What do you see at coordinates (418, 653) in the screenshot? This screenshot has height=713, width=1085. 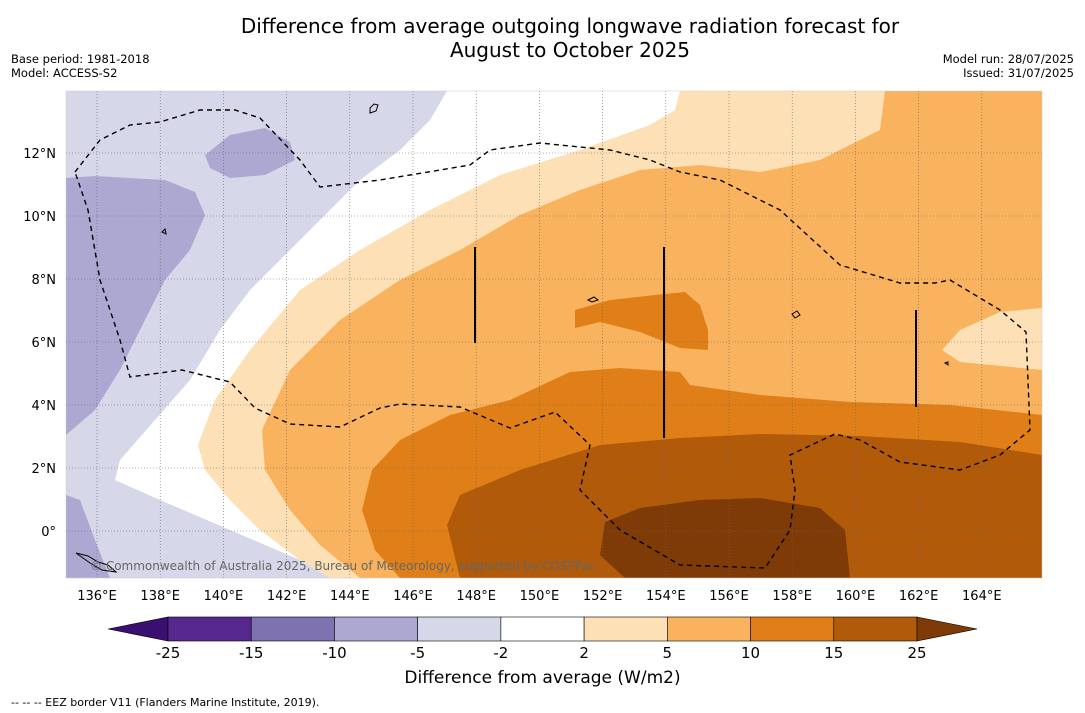 I see `colorbar-tick-label: -5` at bounding box center [418, 653].